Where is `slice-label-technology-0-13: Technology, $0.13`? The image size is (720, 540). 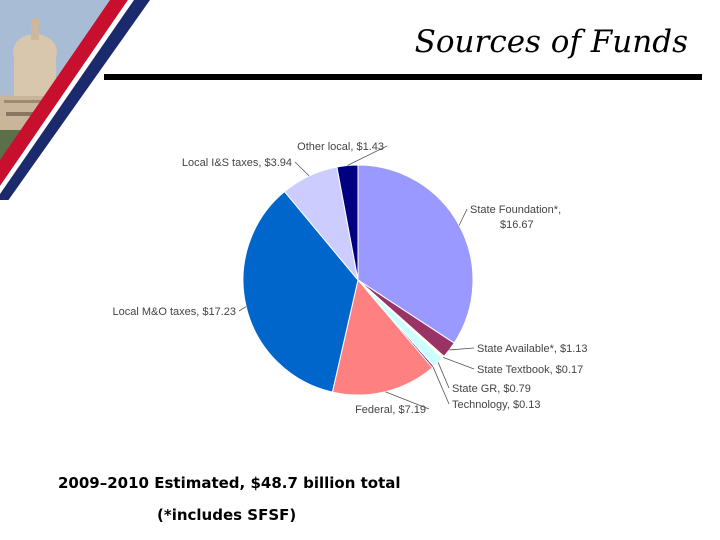
slice-label-technology-0-13: Technology, $0.13 is located at coordinates (496, 405).